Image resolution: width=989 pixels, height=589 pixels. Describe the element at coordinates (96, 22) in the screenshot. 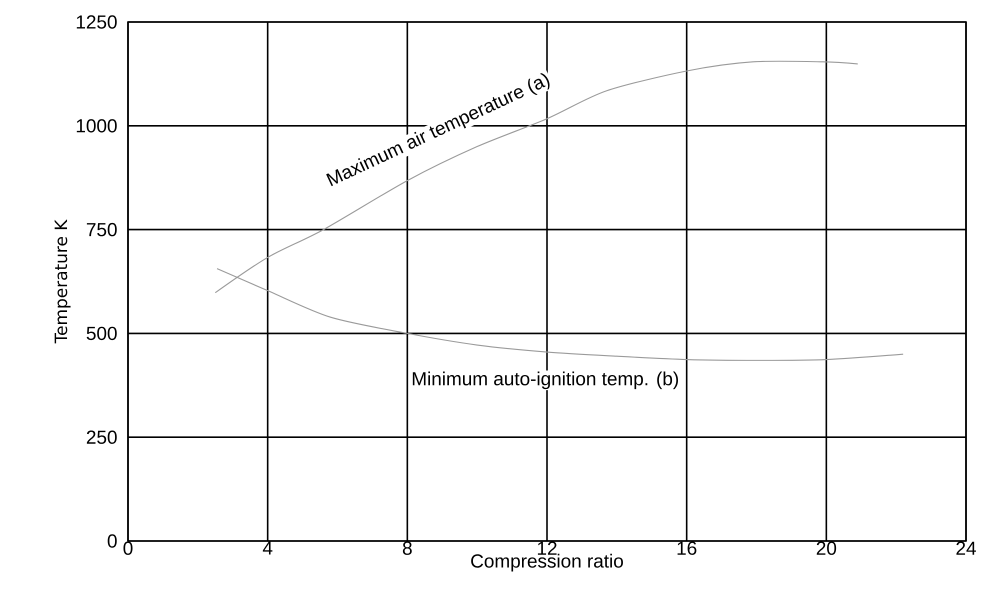

I see `y-tick-label: 1250` at that location.